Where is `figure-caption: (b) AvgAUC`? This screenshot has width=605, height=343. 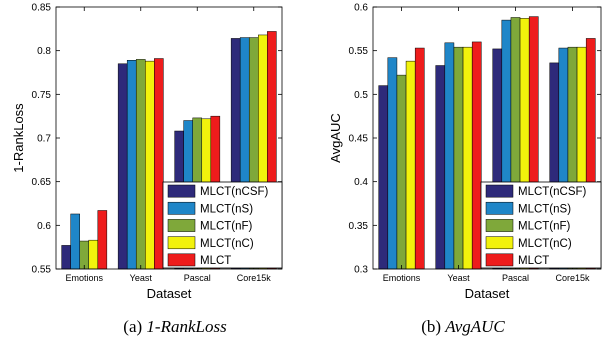 figure-caption: (b) AvgAUC is located at coordinates (463, 326).